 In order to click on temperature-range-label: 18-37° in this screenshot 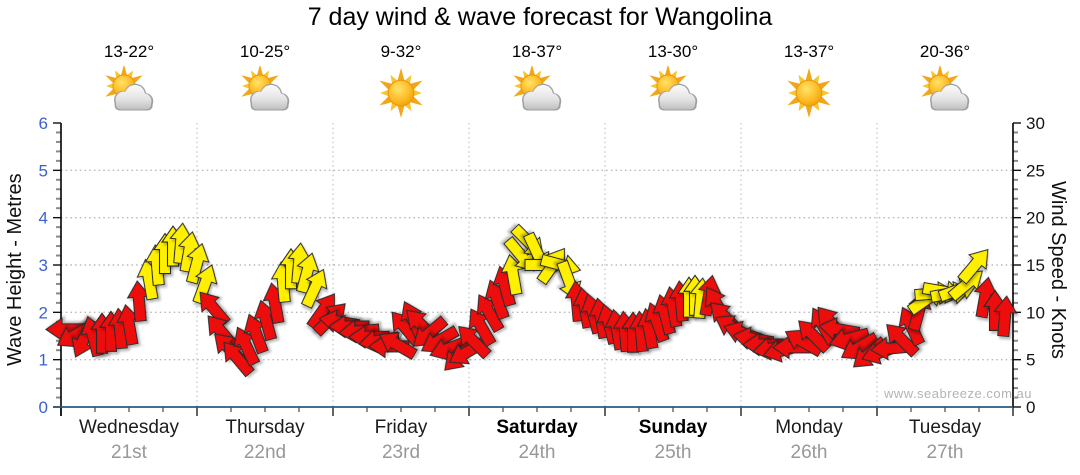, I will do `click(537, 51)`.